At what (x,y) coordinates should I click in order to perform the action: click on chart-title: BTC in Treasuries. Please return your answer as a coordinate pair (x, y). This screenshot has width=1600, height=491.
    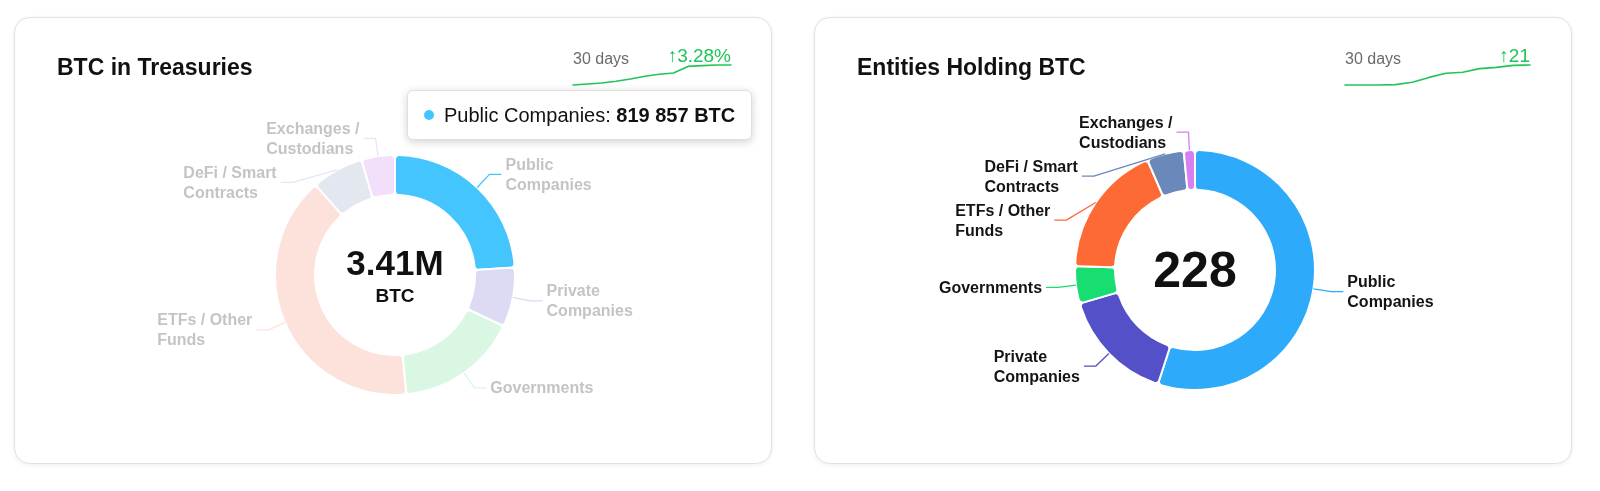
    Looking at the image, I should click on (155, 67).